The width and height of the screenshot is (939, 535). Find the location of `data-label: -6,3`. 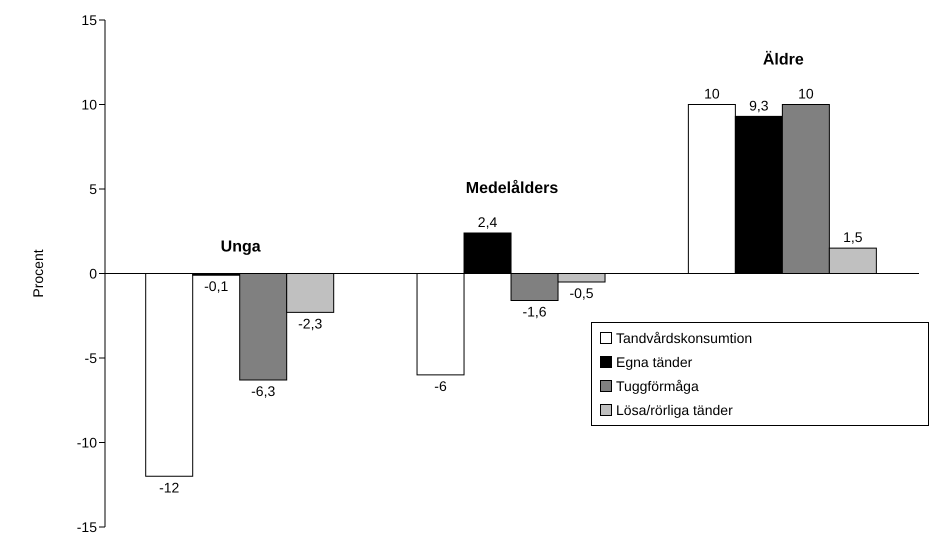

data-label: -6,3 is located at coordinates (263, 390).